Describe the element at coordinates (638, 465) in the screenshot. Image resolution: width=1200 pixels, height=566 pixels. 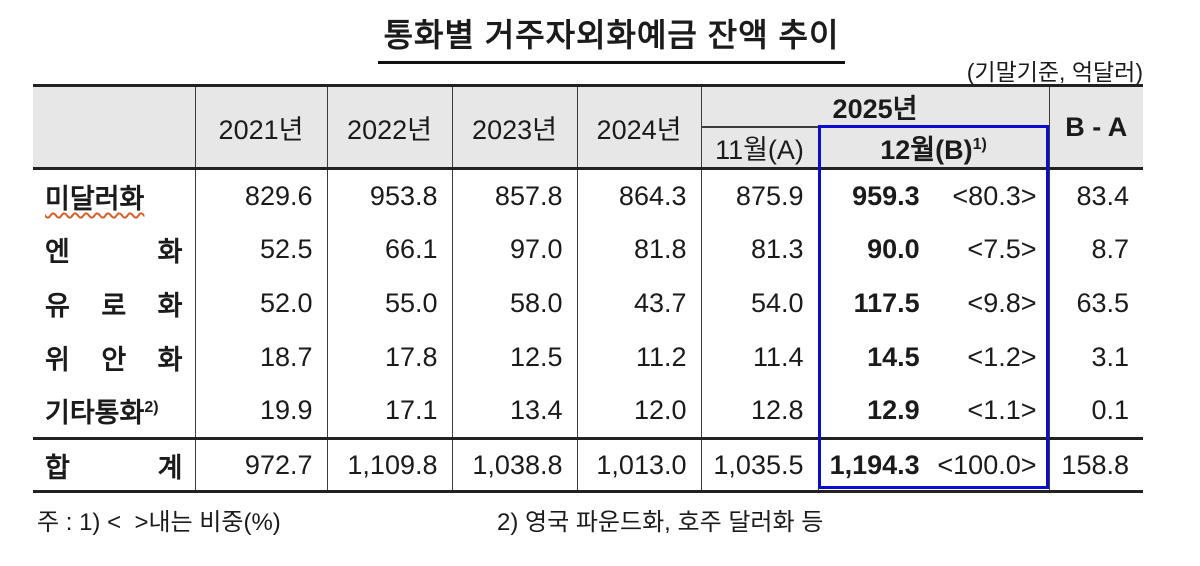
I see `cell-total-2024: 1,013.0` at that location.